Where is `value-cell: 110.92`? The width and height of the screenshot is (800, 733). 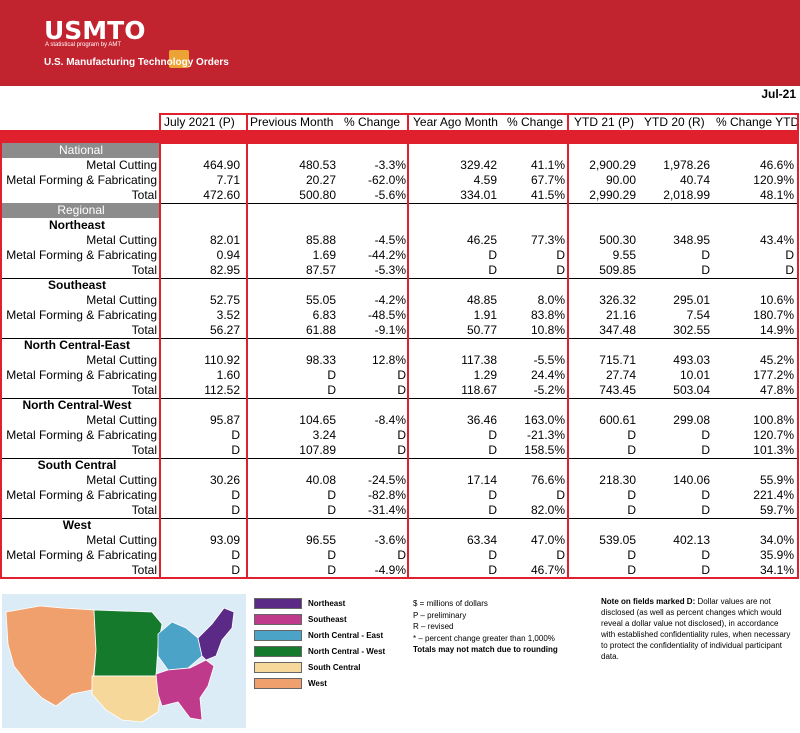 value-cell: 110.92 is located at coordinates (222, 360).